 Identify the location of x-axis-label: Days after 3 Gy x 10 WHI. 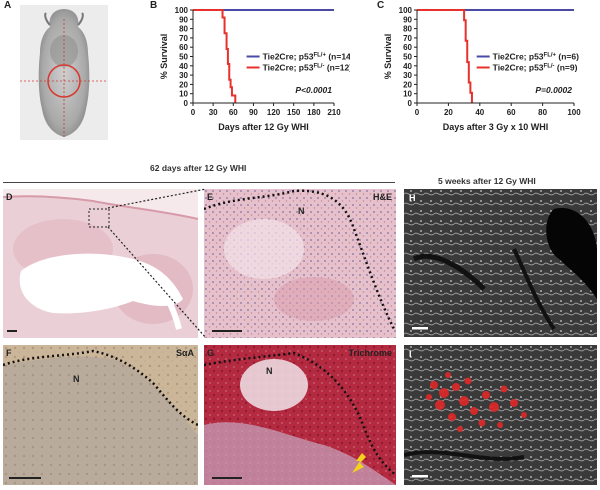
(496, 127).